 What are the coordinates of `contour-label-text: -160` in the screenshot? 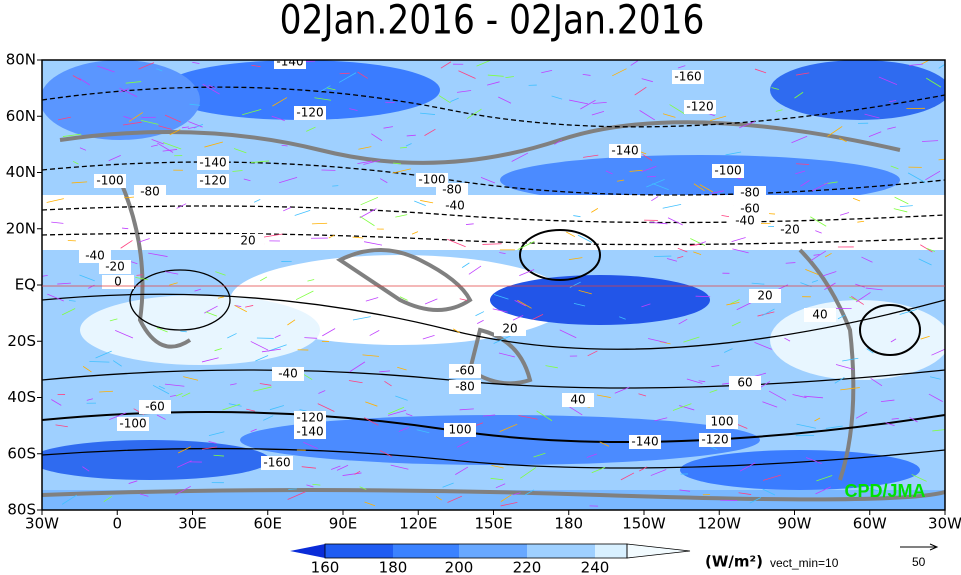 It's located at (687, 77).